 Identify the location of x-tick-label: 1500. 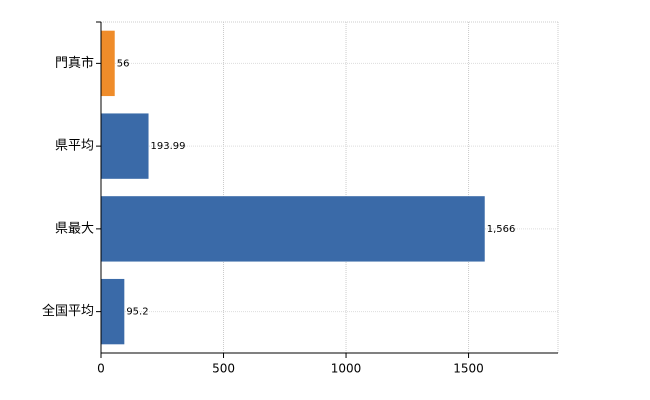
(468, 369).